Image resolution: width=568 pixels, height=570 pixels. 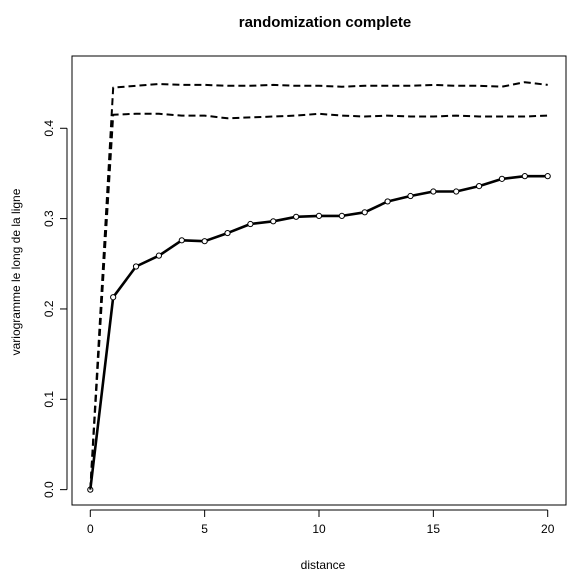 What do you see at coordinates (548, 529) in the screenshot?
I see `x-tick-label: 20` at bounding box center [548, 529].